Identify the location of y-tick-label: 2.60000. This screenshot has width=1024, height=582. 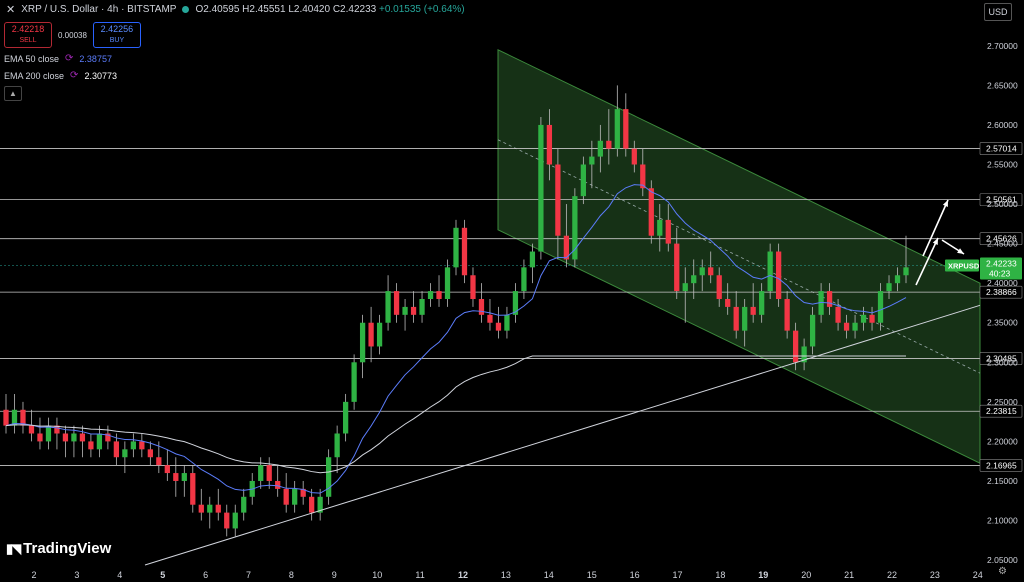
(1002, 125).